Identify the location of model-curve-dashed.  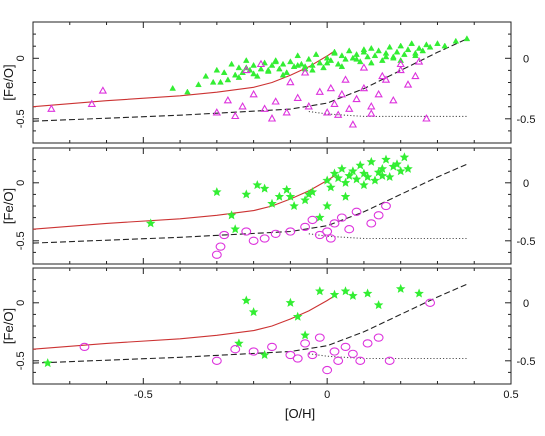
(250, 323).